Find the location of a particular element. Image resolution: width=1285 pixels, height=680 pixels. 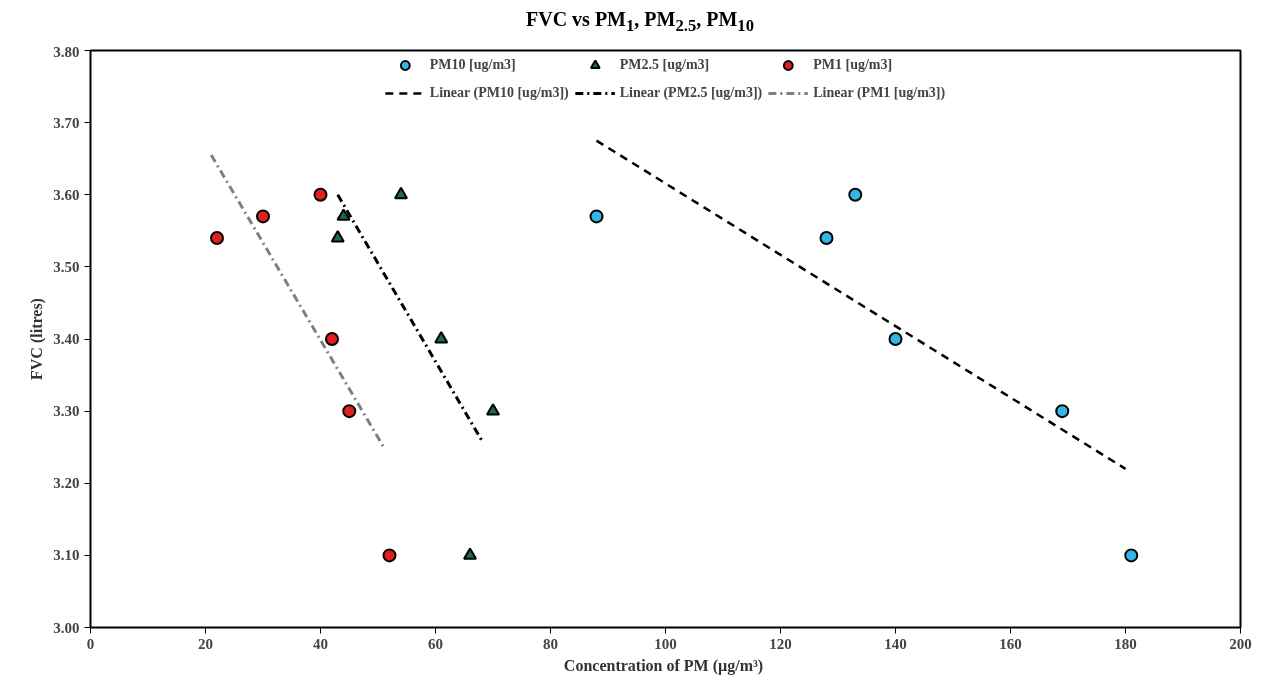

y-tick-label: 3.80 is located at coordinates (66, 51).